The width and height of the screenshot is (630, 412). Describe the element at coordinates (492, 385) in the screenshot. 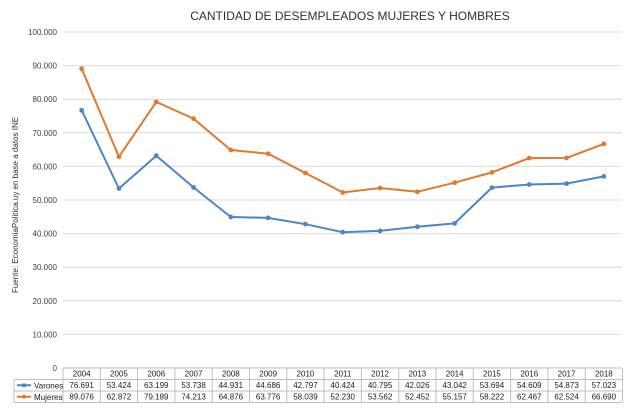

I see `data-label: 53.694` at that location.